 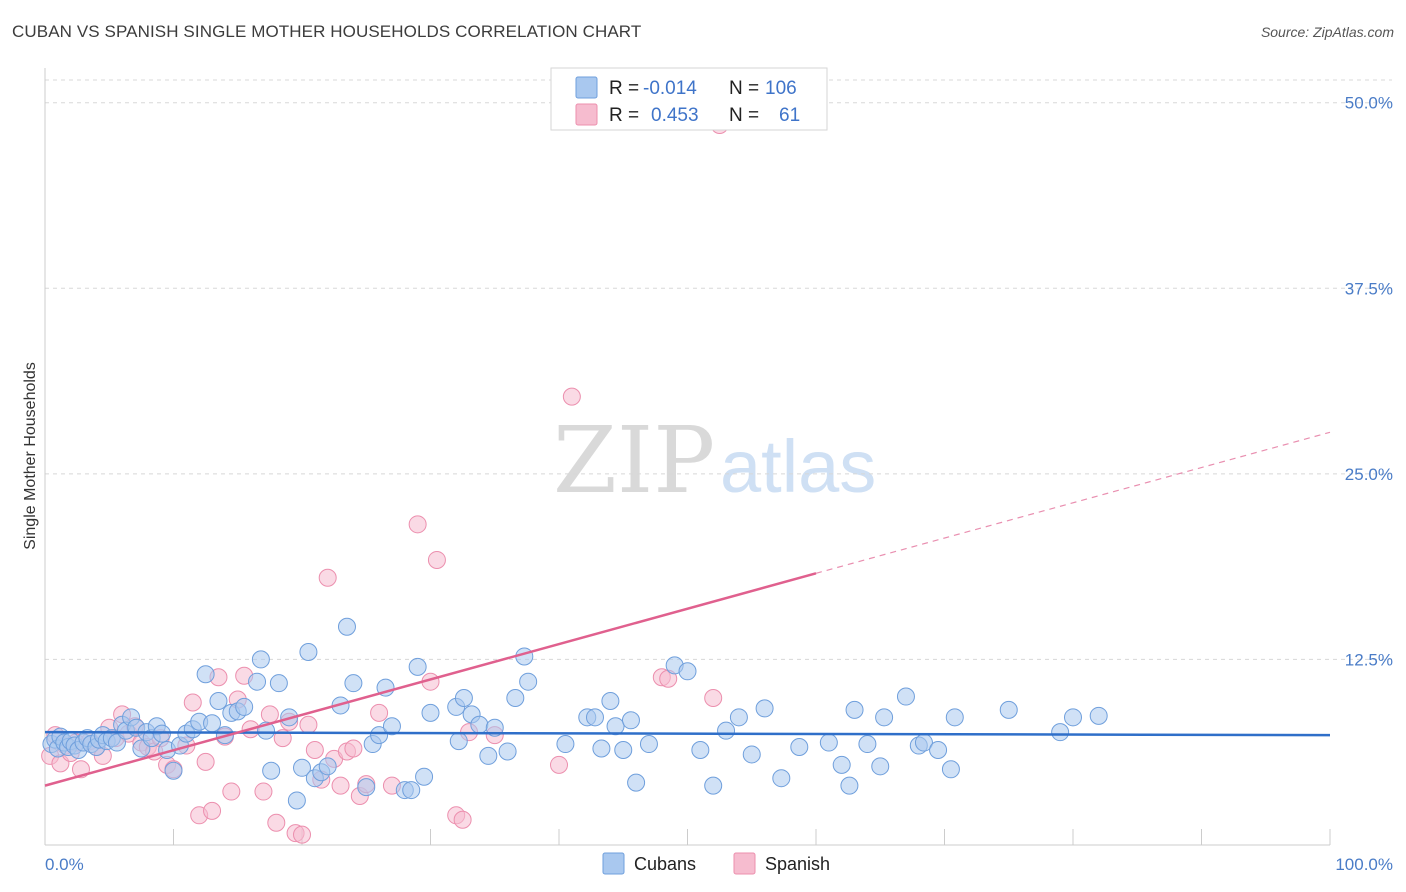 What do you see at coordinates (586, 87) in the screenshot?
I see `legend-swatch-cubans` at bounding box center [586, 87].